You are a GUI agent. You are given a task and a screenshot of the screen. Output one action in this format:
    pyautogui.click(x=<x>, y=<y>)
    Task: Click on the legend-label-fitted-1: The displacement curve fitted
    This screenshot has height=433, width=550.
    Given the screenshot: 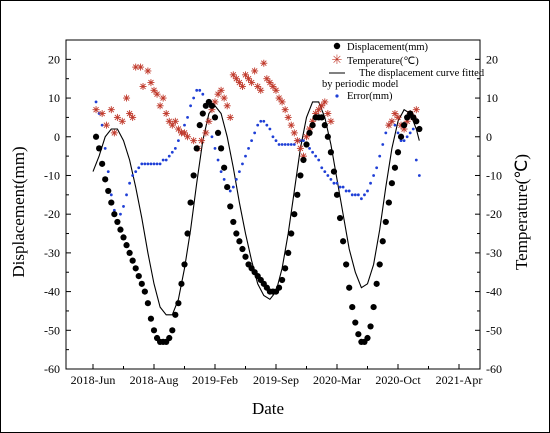 What is the action you would take?
    pyautogui.click(x=422, y=73)
    